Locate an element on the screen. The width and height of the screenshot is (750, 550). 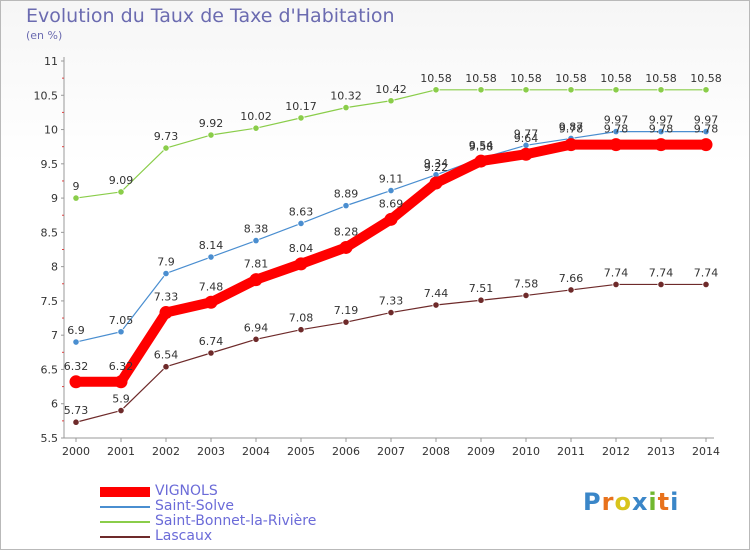
data-label-vignols: 8.28 is located at coordinates (346, 231).